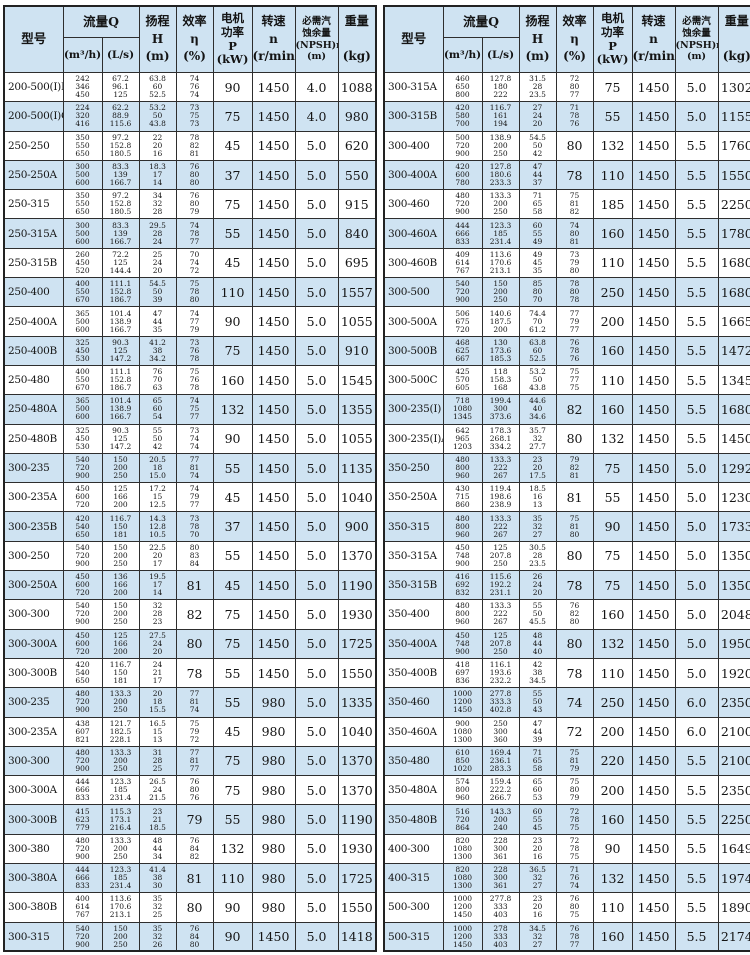 This screenshot has height=955, width=750. I want to click on cell-flow-ls: 127.8 180.6 233.3, so click(500, 175).